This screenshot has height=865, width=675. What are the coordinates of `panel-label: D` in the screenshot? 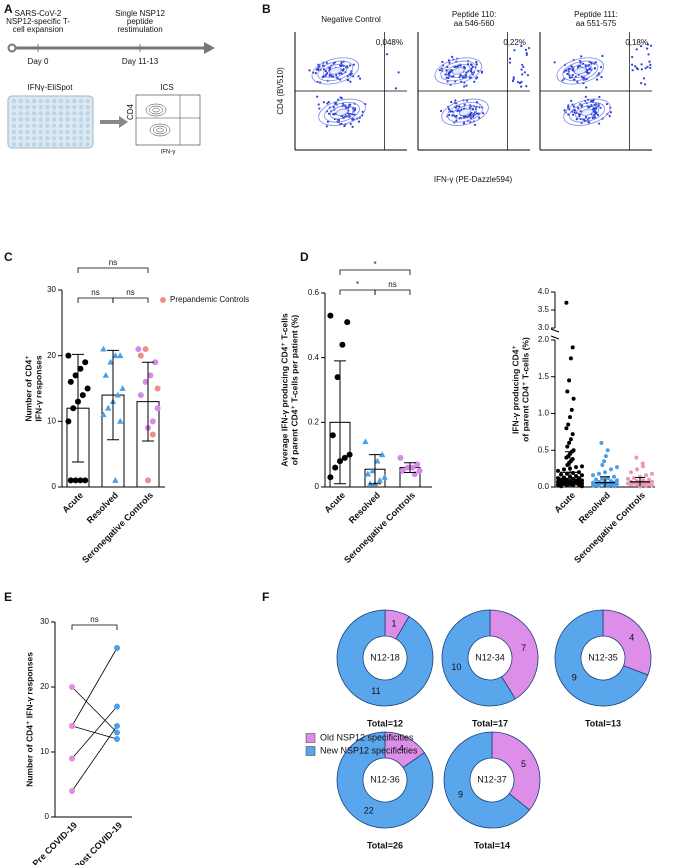 It's located at (304, 257).